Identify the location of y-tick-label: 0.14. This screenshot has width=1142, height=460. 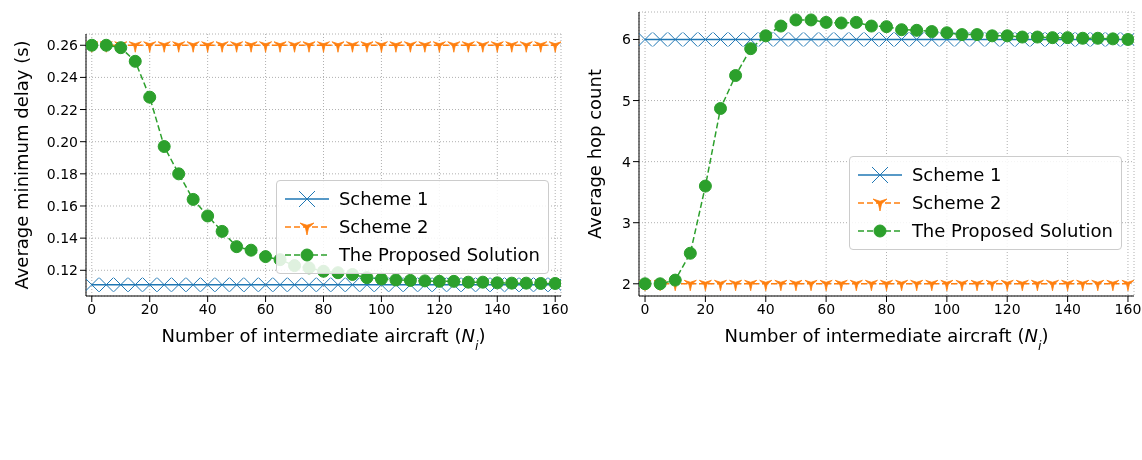
(62, 238).